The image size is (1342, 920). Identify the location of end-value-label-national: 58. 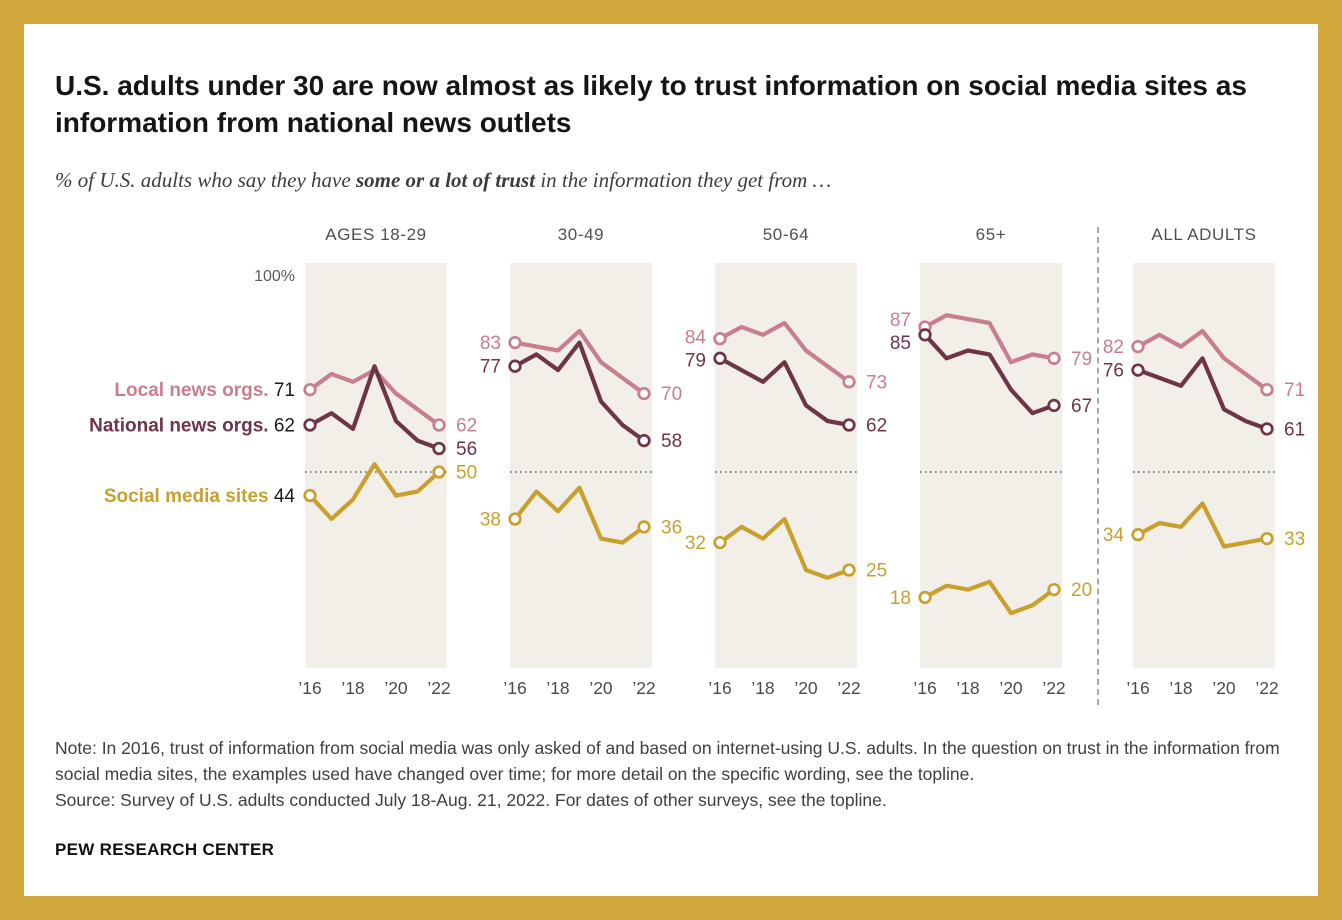
(671, 441).